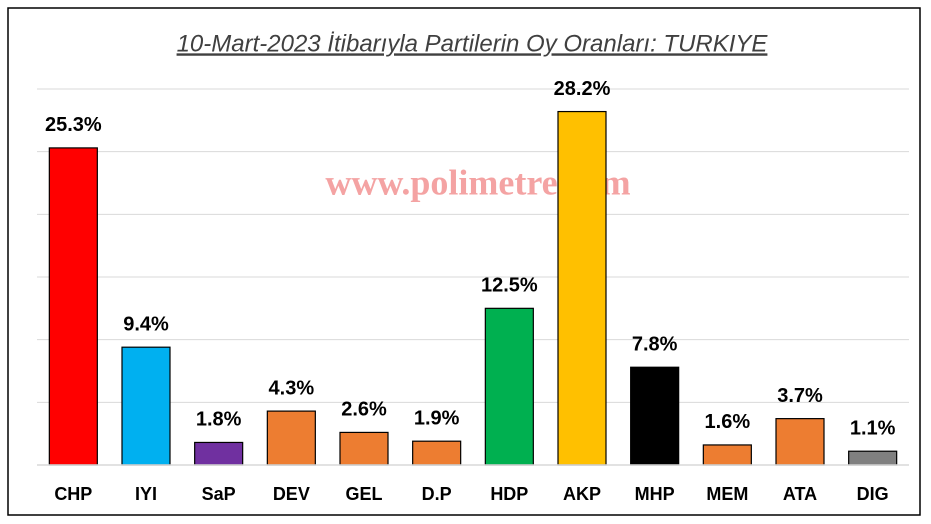 The width and height of the screenshot is (931, 524). What do you see at coordinates (655, 494) in the screenshot?
I see `x-tick-label: MHP` at bounding box center [655, 494].